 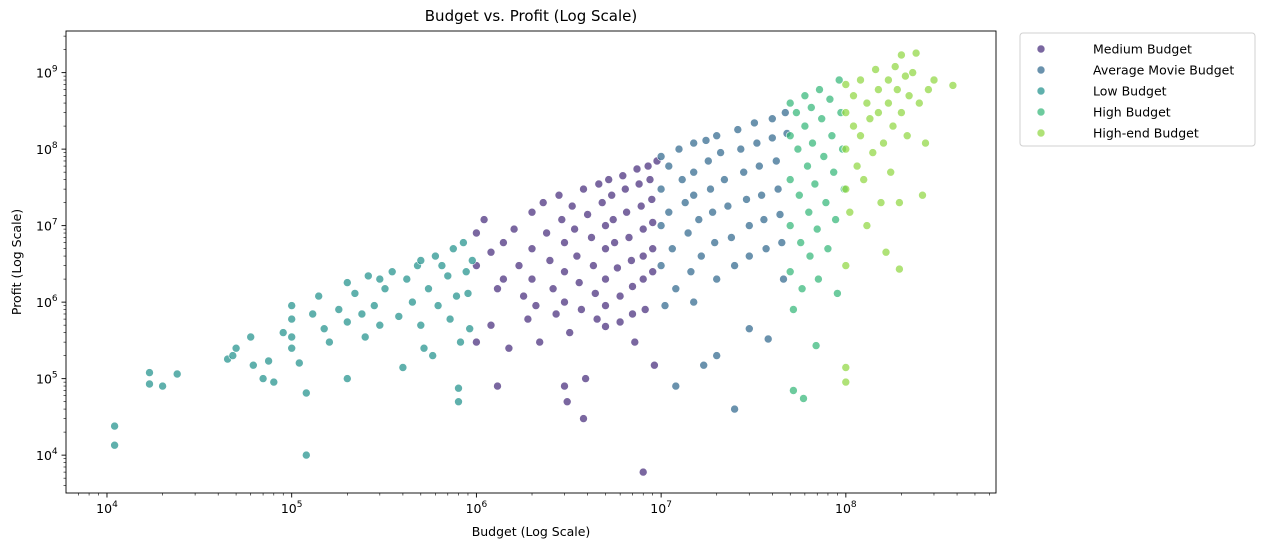 I want to click on y-tick-exponent: 7, so click(x=55, y=223).